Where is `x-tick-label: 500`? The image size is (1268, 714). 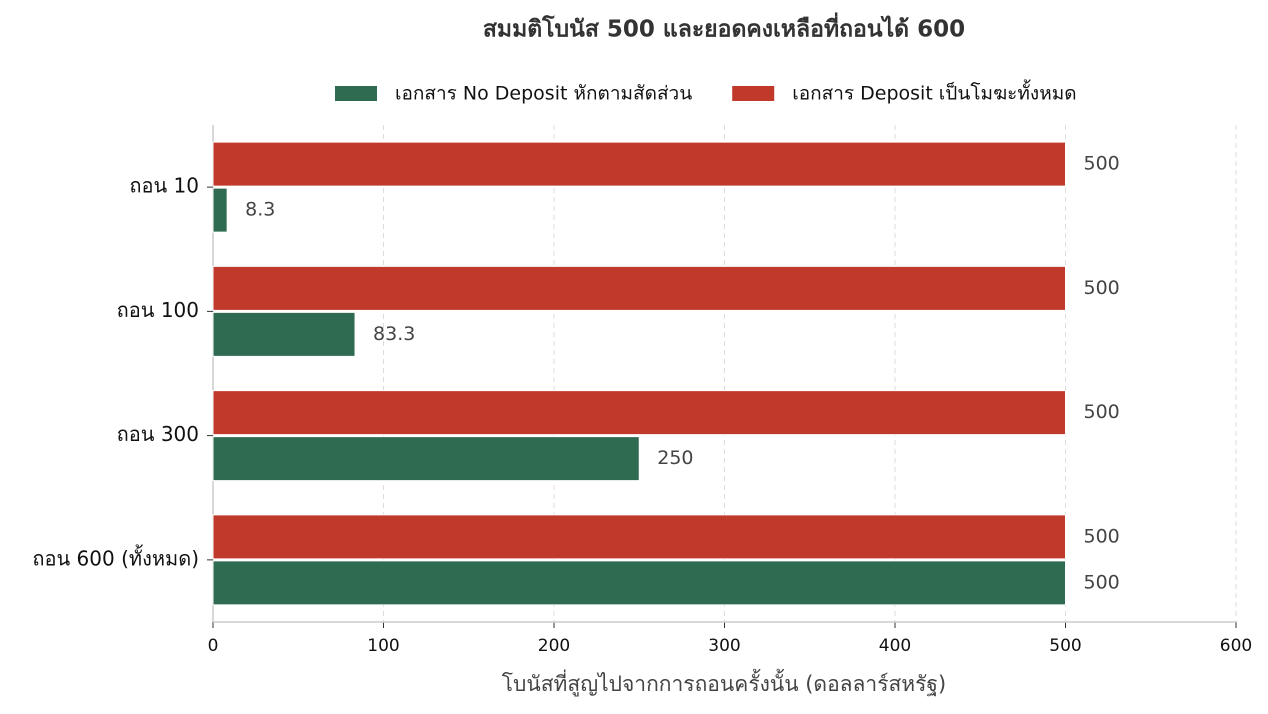
x-tick-label: 500 is located at coordinates (1065, 646).